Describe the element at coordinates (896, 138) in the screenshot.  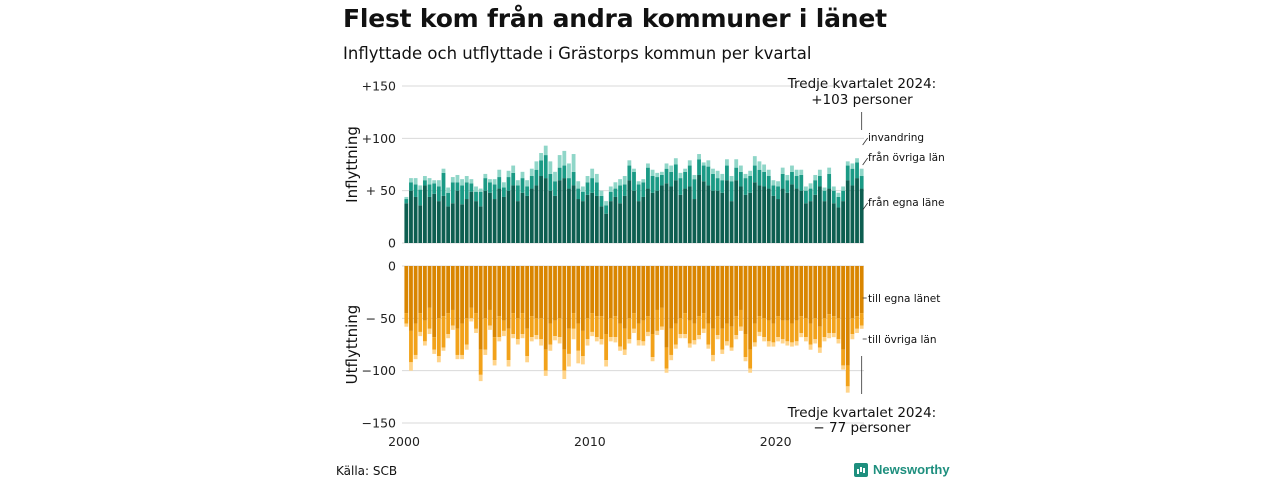
I see `series-label-in: invandring` at that location.